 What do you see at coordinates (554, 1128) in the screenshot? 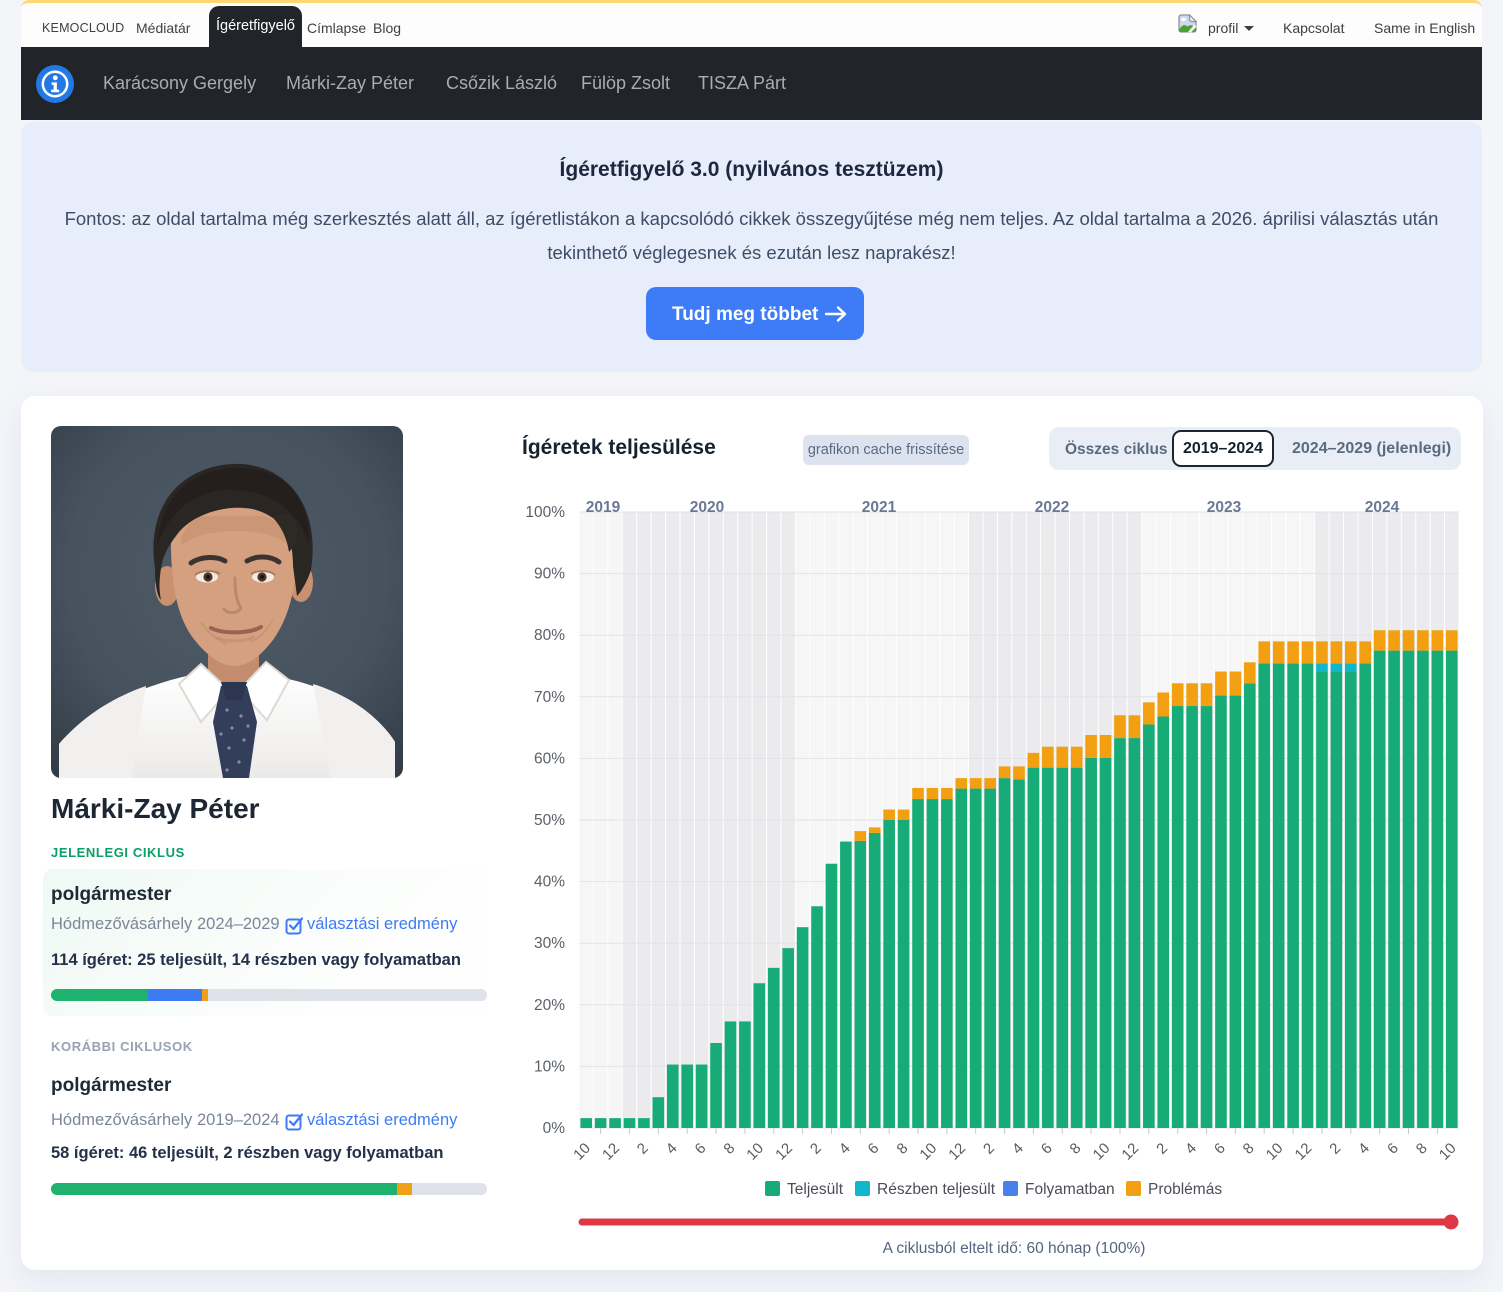
I see `svg-text: 0%` at bounding box center [554, 1128].